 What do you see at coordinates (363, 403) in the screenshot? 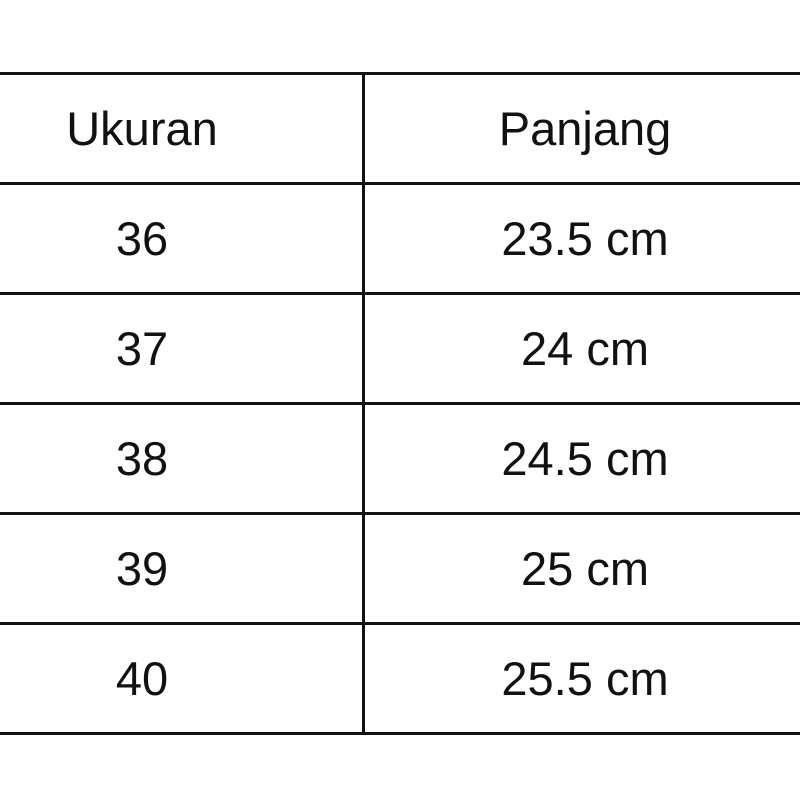
I see `column-divider` at bounding box center [363, 403].